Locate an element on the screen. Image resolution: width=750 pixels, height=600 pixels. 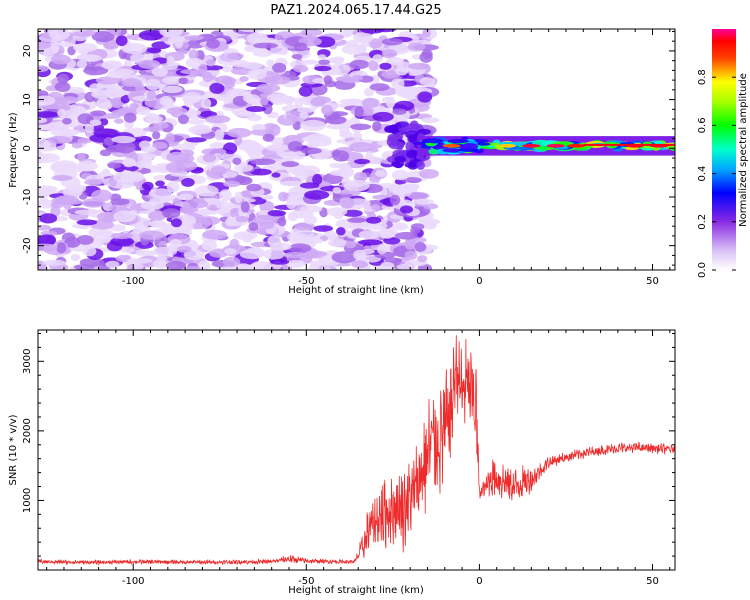
x-tick-label: -100 is located at coordinates (133, 281).